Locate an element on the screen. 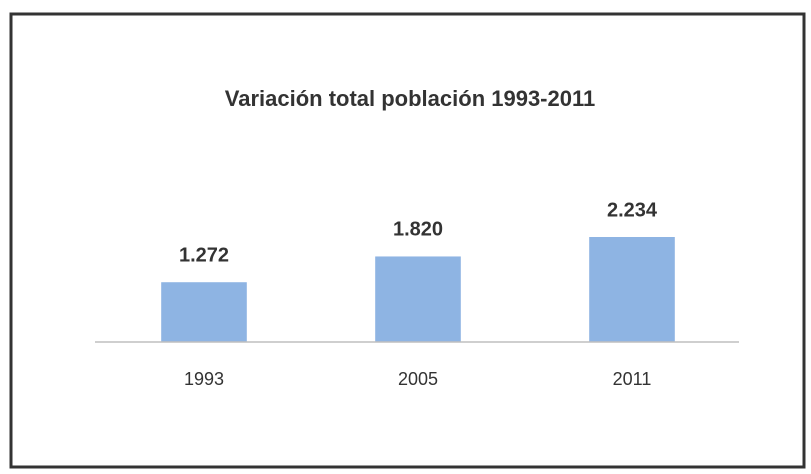  x-tick-label: 1993 is located at coordinates (204, 379).